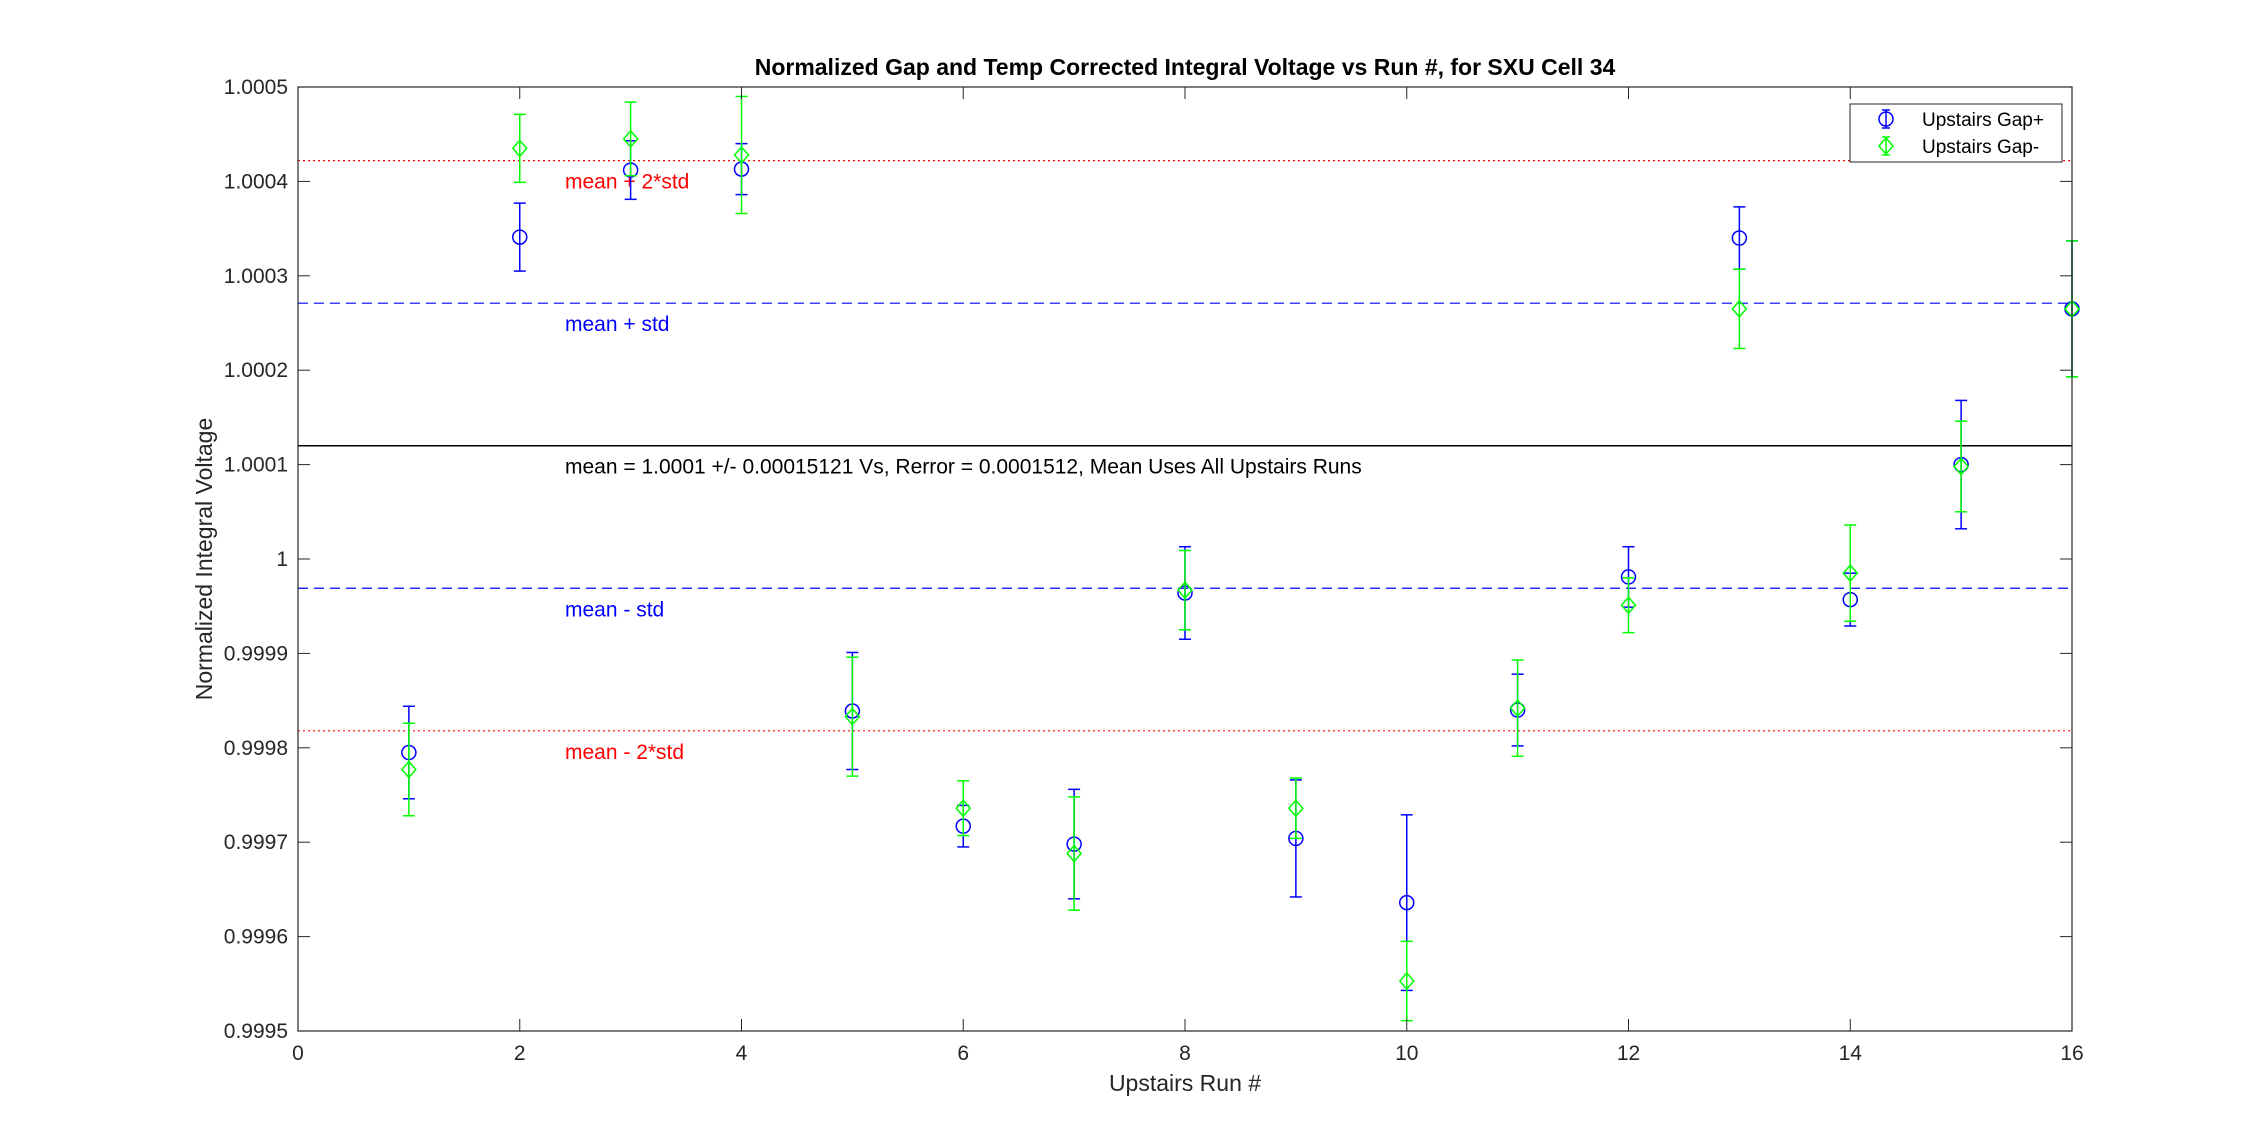 The width and height of the screenshot is (2258, 1143). What do you see at coordinates (256, 842) in the screenshot?
I see `y-tick-label: 0.9997` at bounding box center [256, 842].